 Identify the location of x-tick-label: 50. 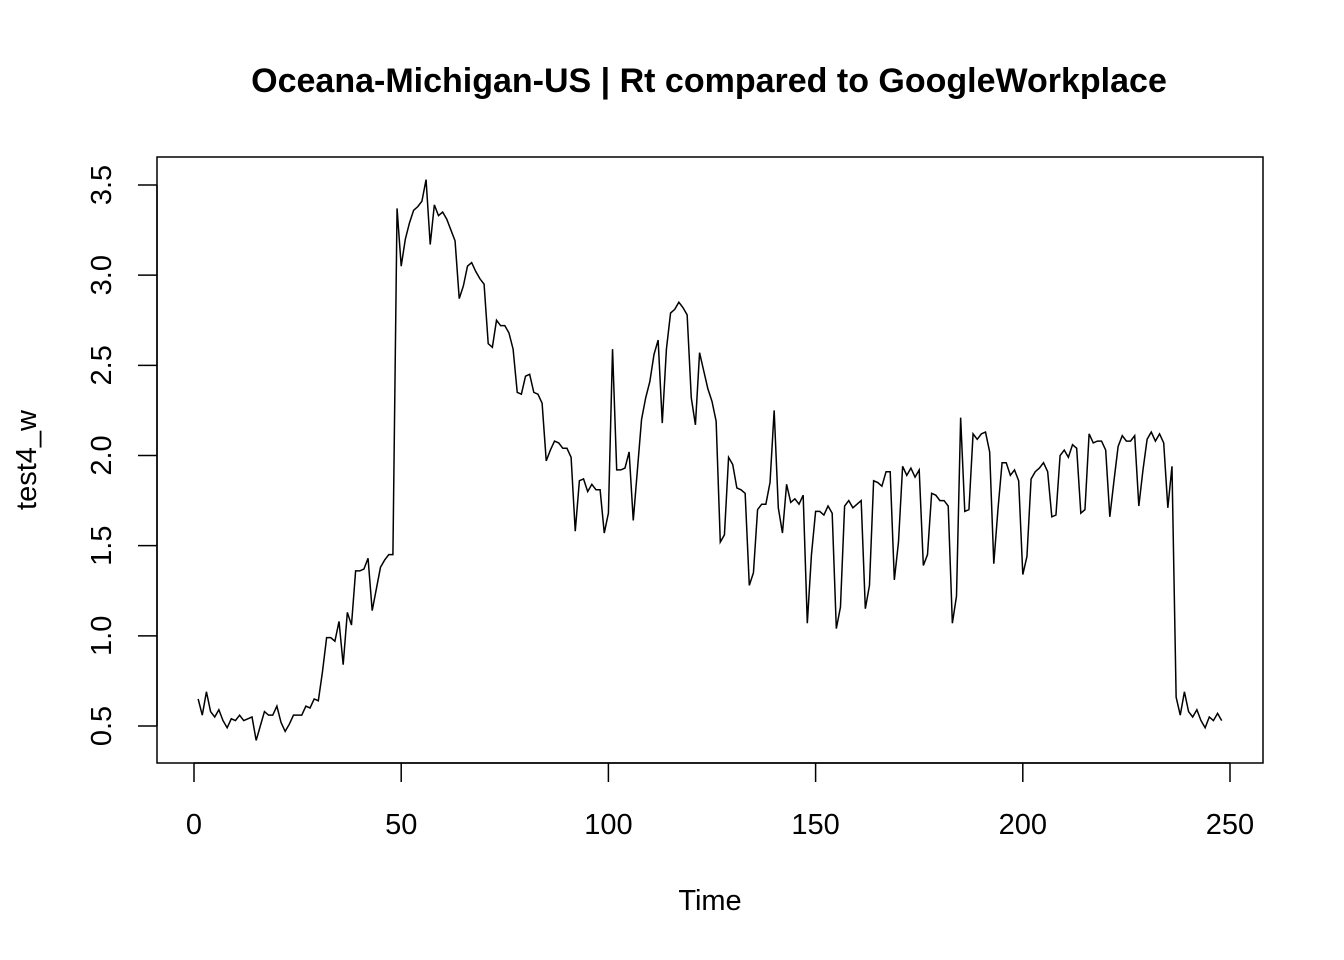
(401, 825).